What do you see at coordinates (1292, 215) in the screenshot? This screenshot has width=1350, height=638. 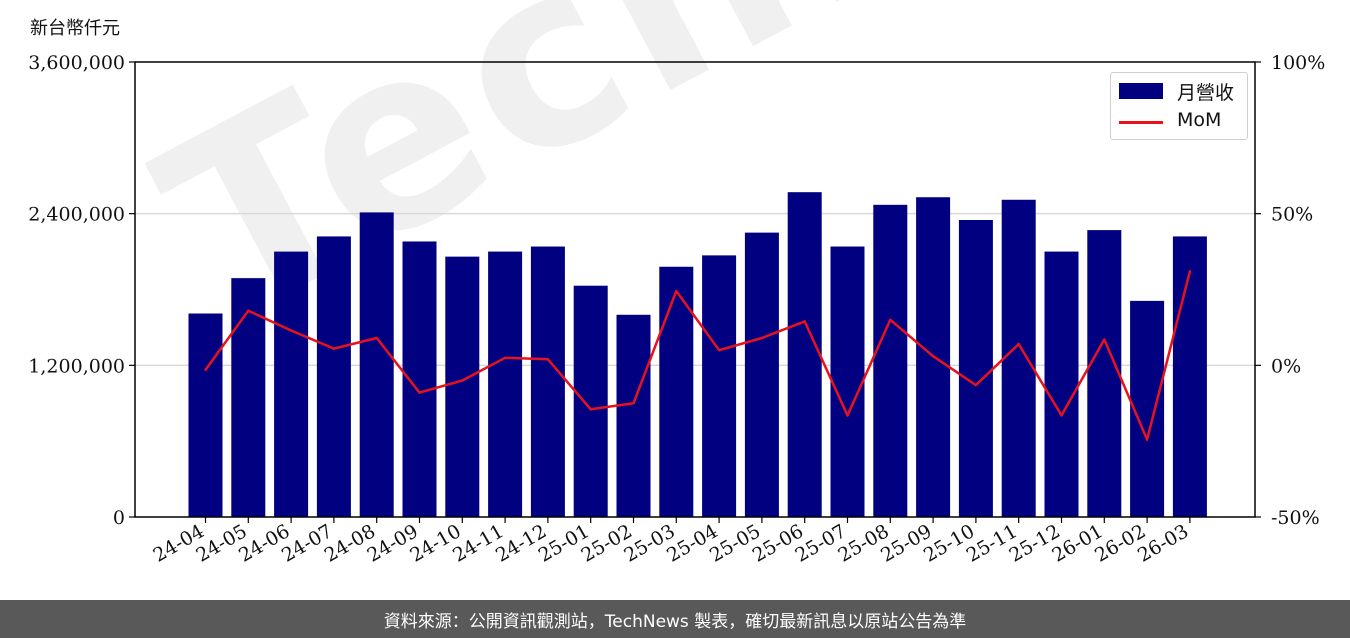 I see `right-tick-label: 50%` at bounding box center [1292, 215].